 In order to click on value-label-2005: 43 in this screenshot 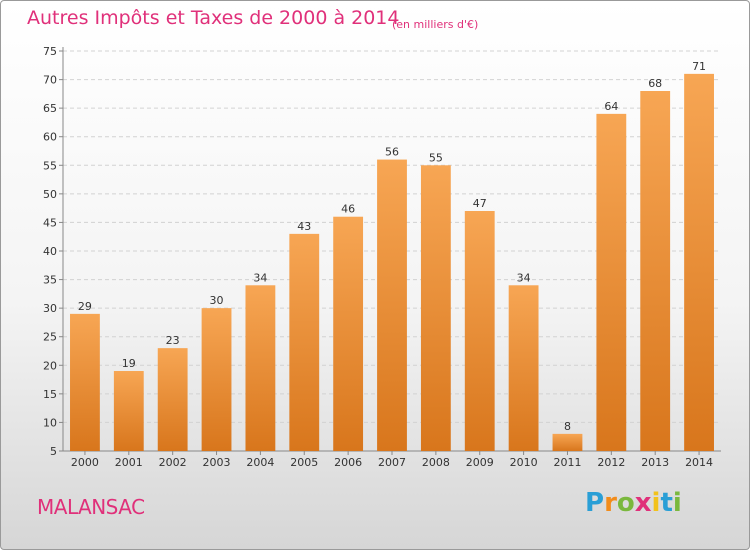, I will do `click(304, 226)`.